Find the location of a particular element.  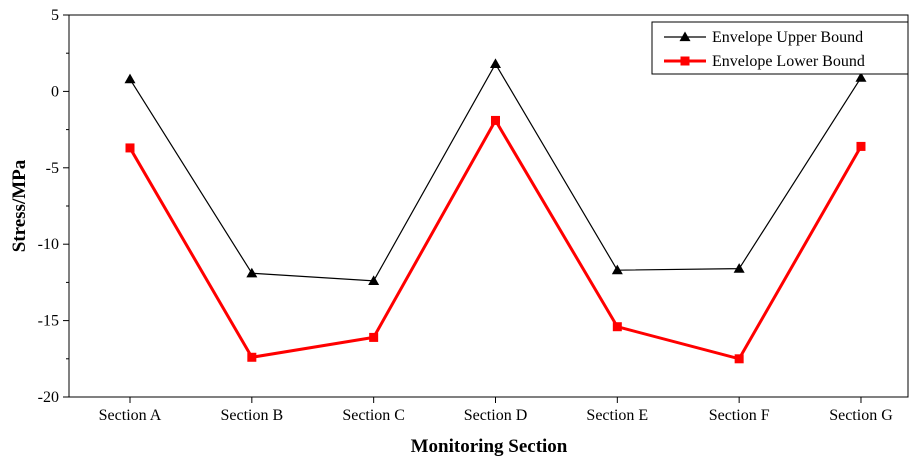

x-tick-label: Section G is located at coordinates (861, 415).